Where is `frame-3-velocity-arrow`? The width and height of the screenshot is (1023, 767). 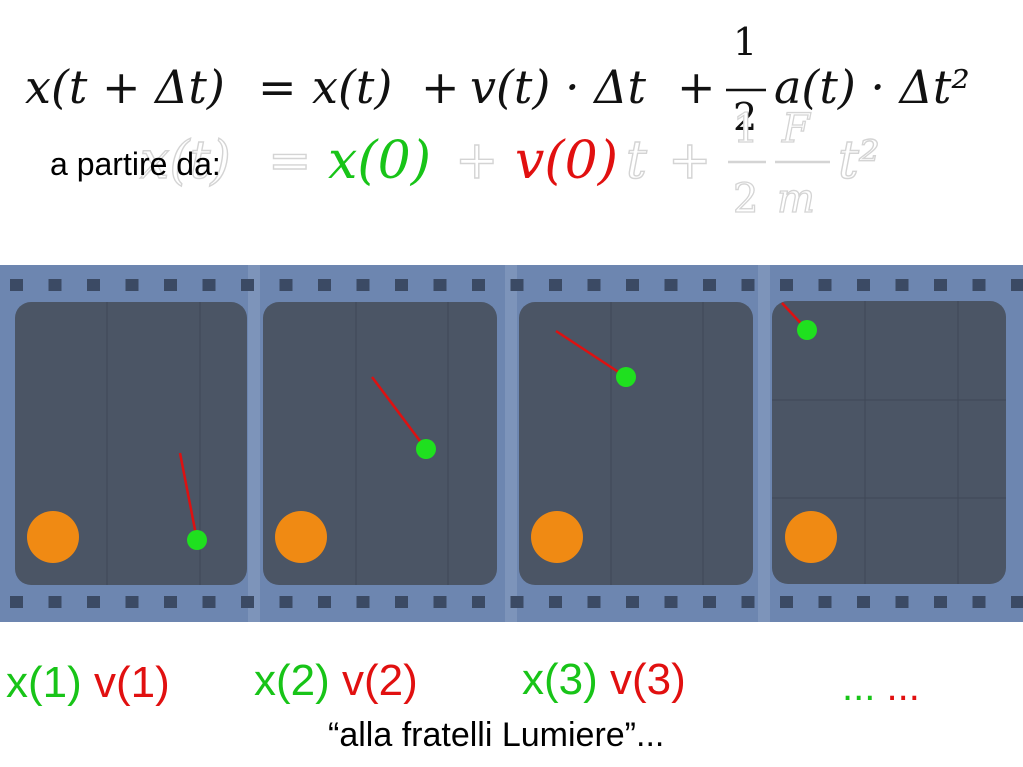 frame-3-velocity-arrow is located at coordinates (591, 354).